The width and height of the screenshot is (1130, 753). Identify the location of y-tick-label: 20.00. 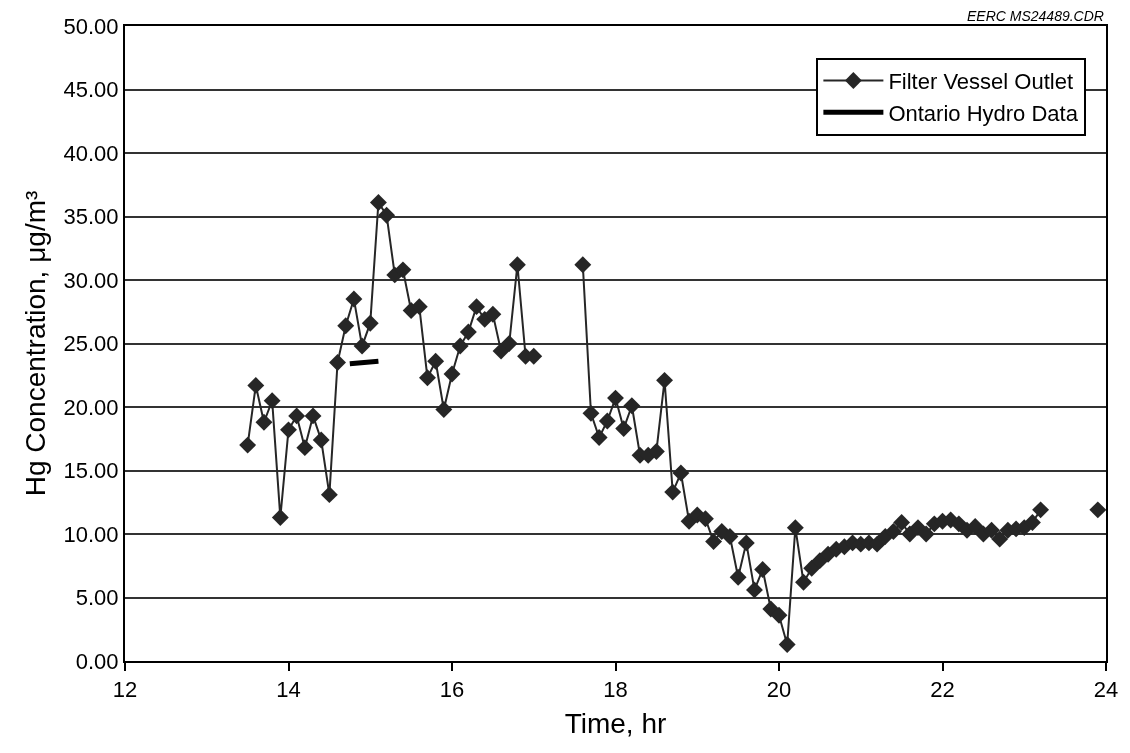
(91, 407).